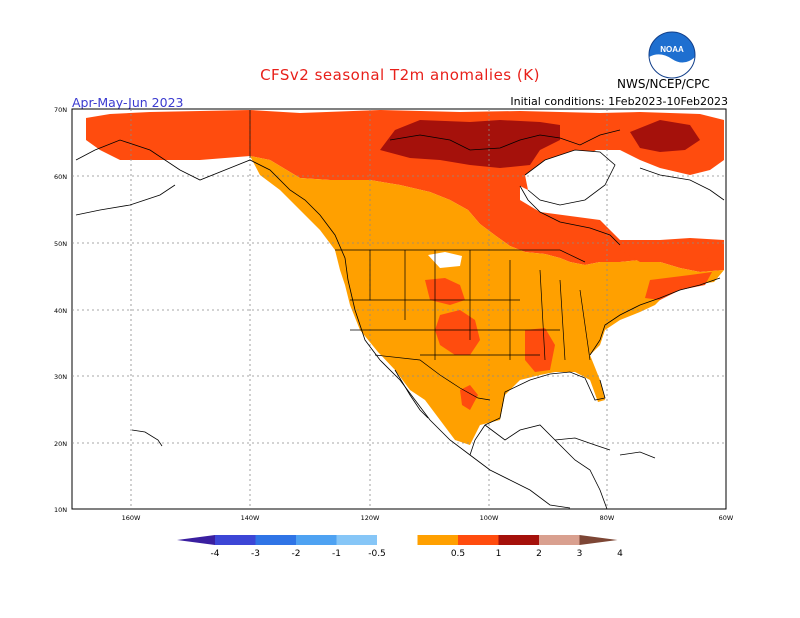  What do you see at coordinates (428, 518) in the screenshot?
I see `longitude-labels: 160W 140W 120W 100W 80W 60W` at bounding box center [428, 518].